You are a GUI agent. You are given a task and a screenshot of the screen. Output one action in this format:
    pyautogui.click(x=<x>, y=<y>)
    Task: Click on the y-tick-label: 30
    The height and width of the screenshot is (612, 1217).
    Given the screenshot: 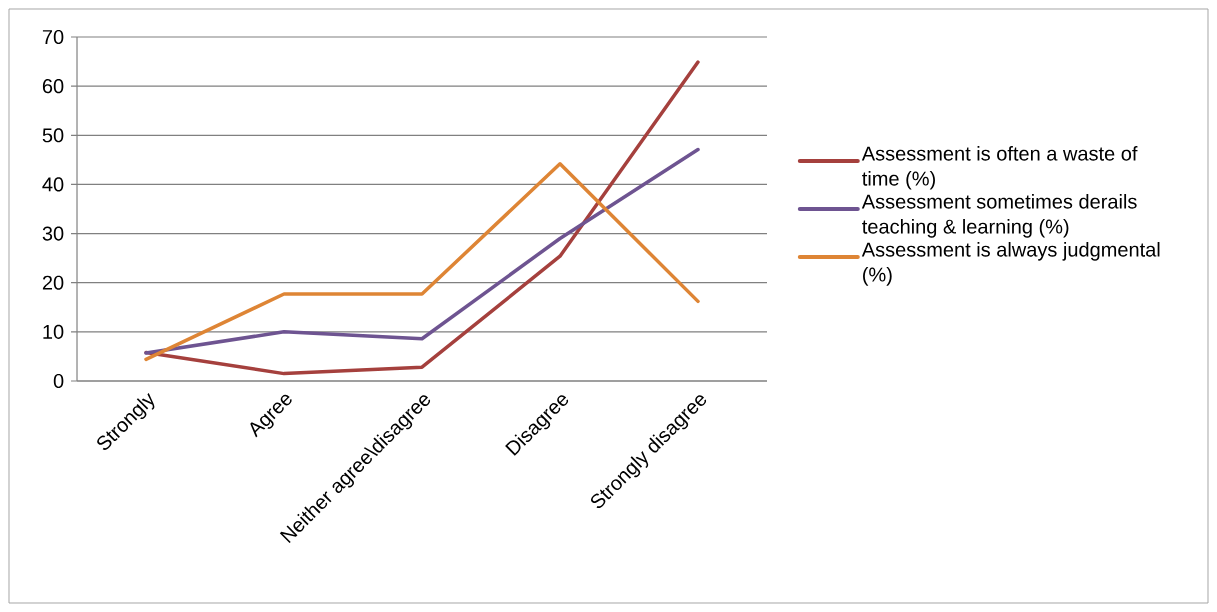 What is the action you would take?
    pyautogui.click(x=53, y=233)
    